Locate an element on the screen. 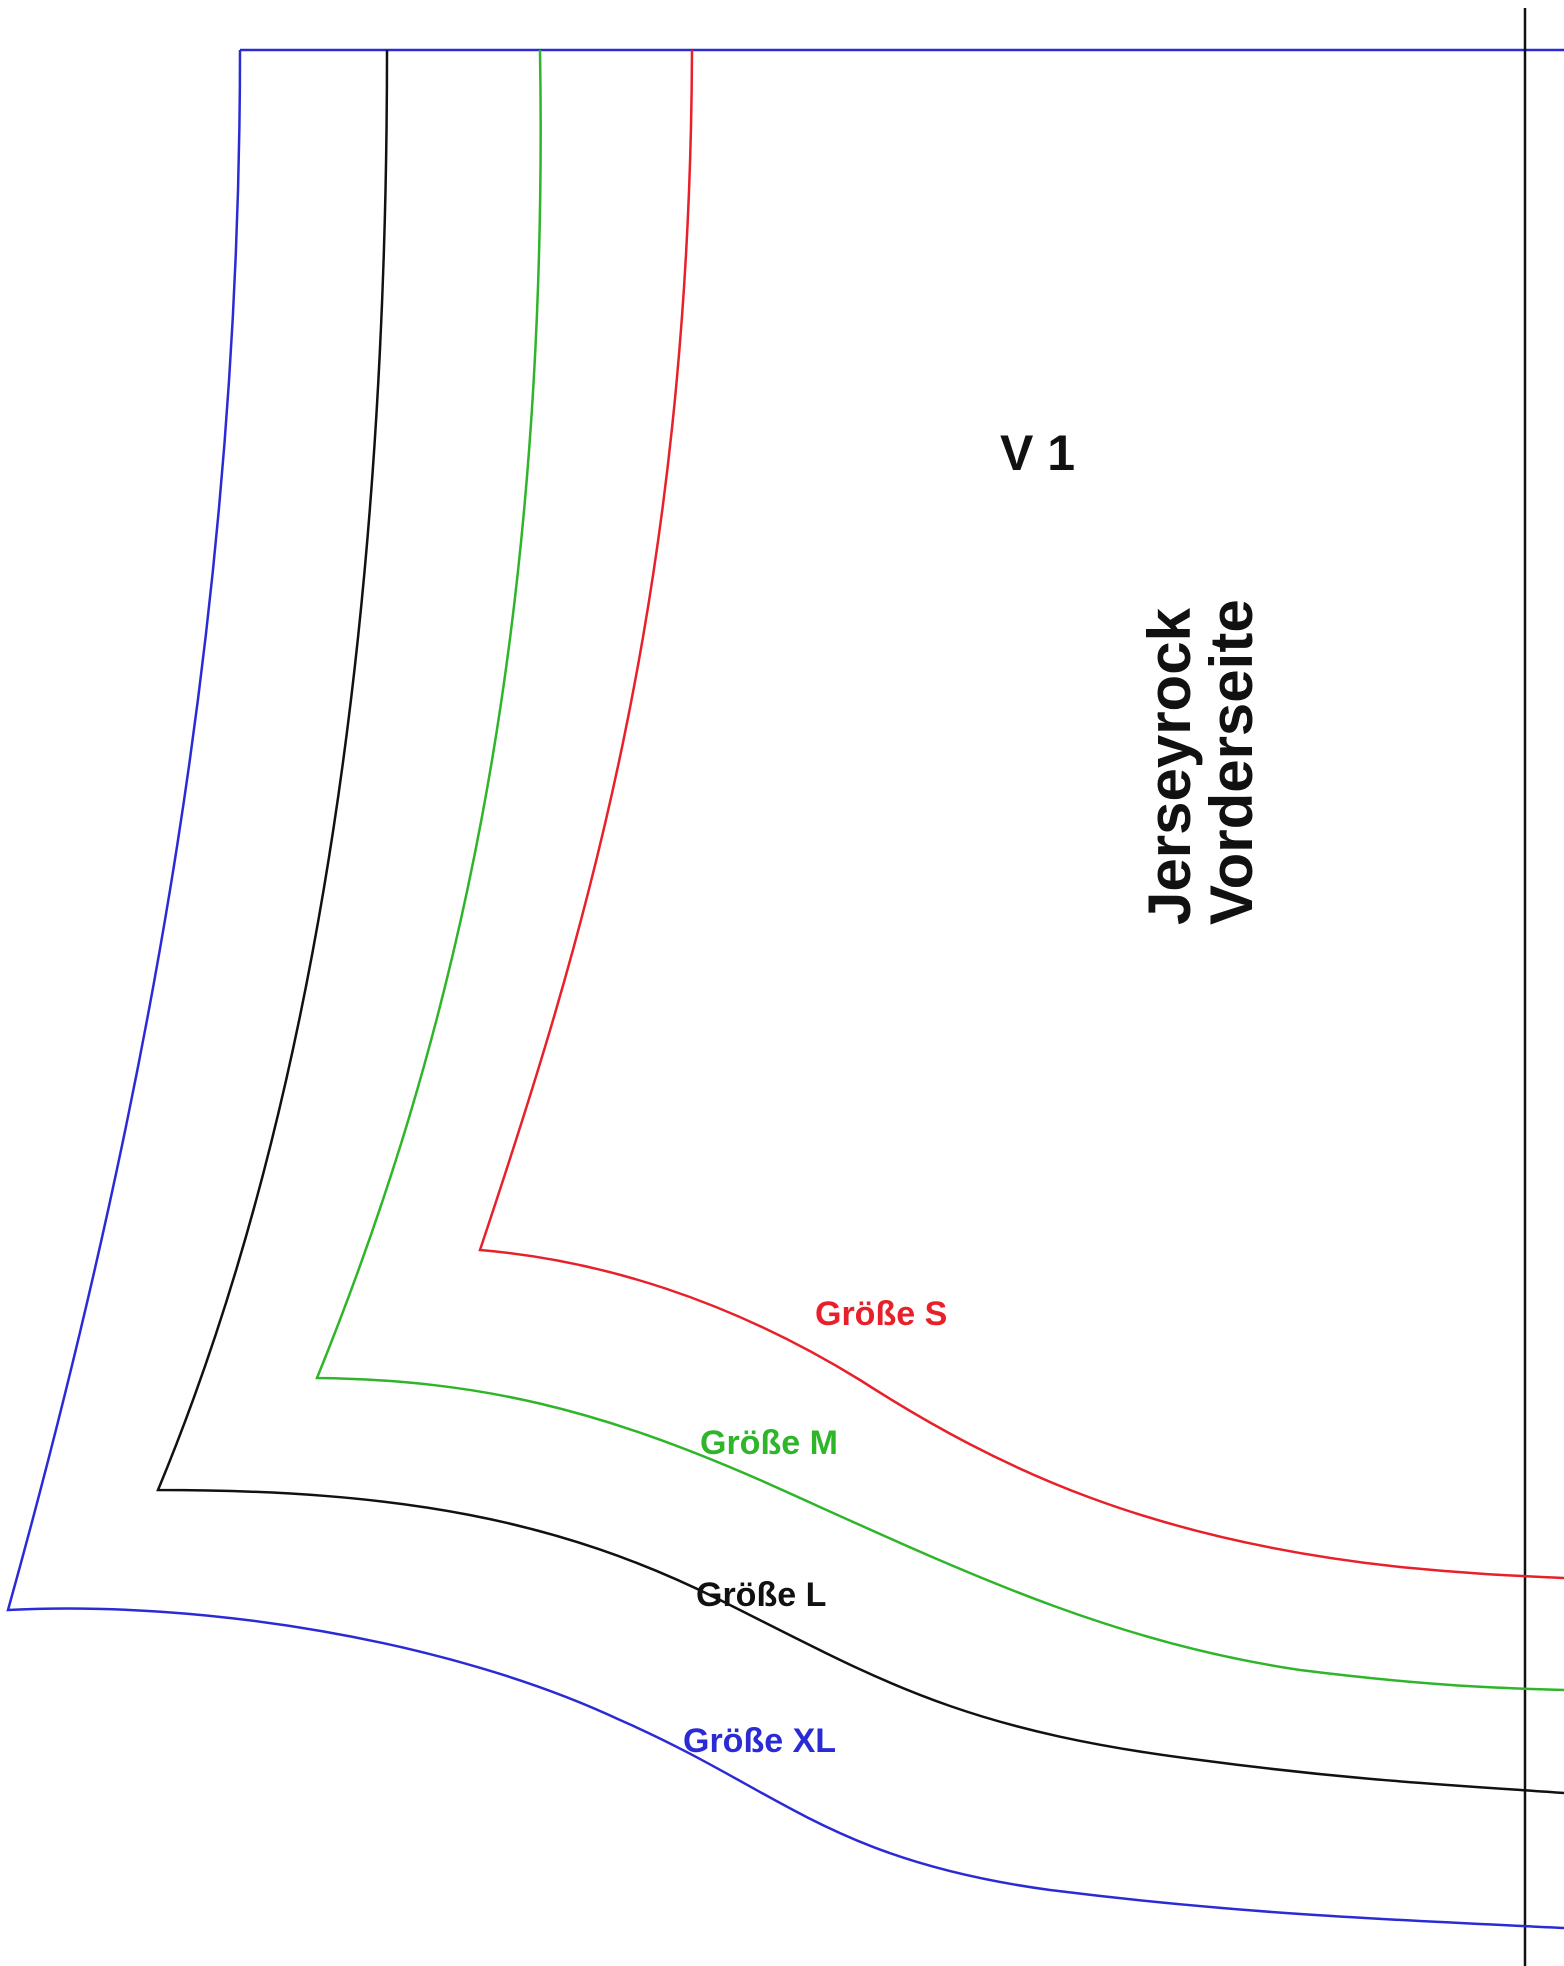 The height and width of the screenshot is (1966, 1564). pattern-title-line1: Jerseyrock is located at coordinates (1169, 766).